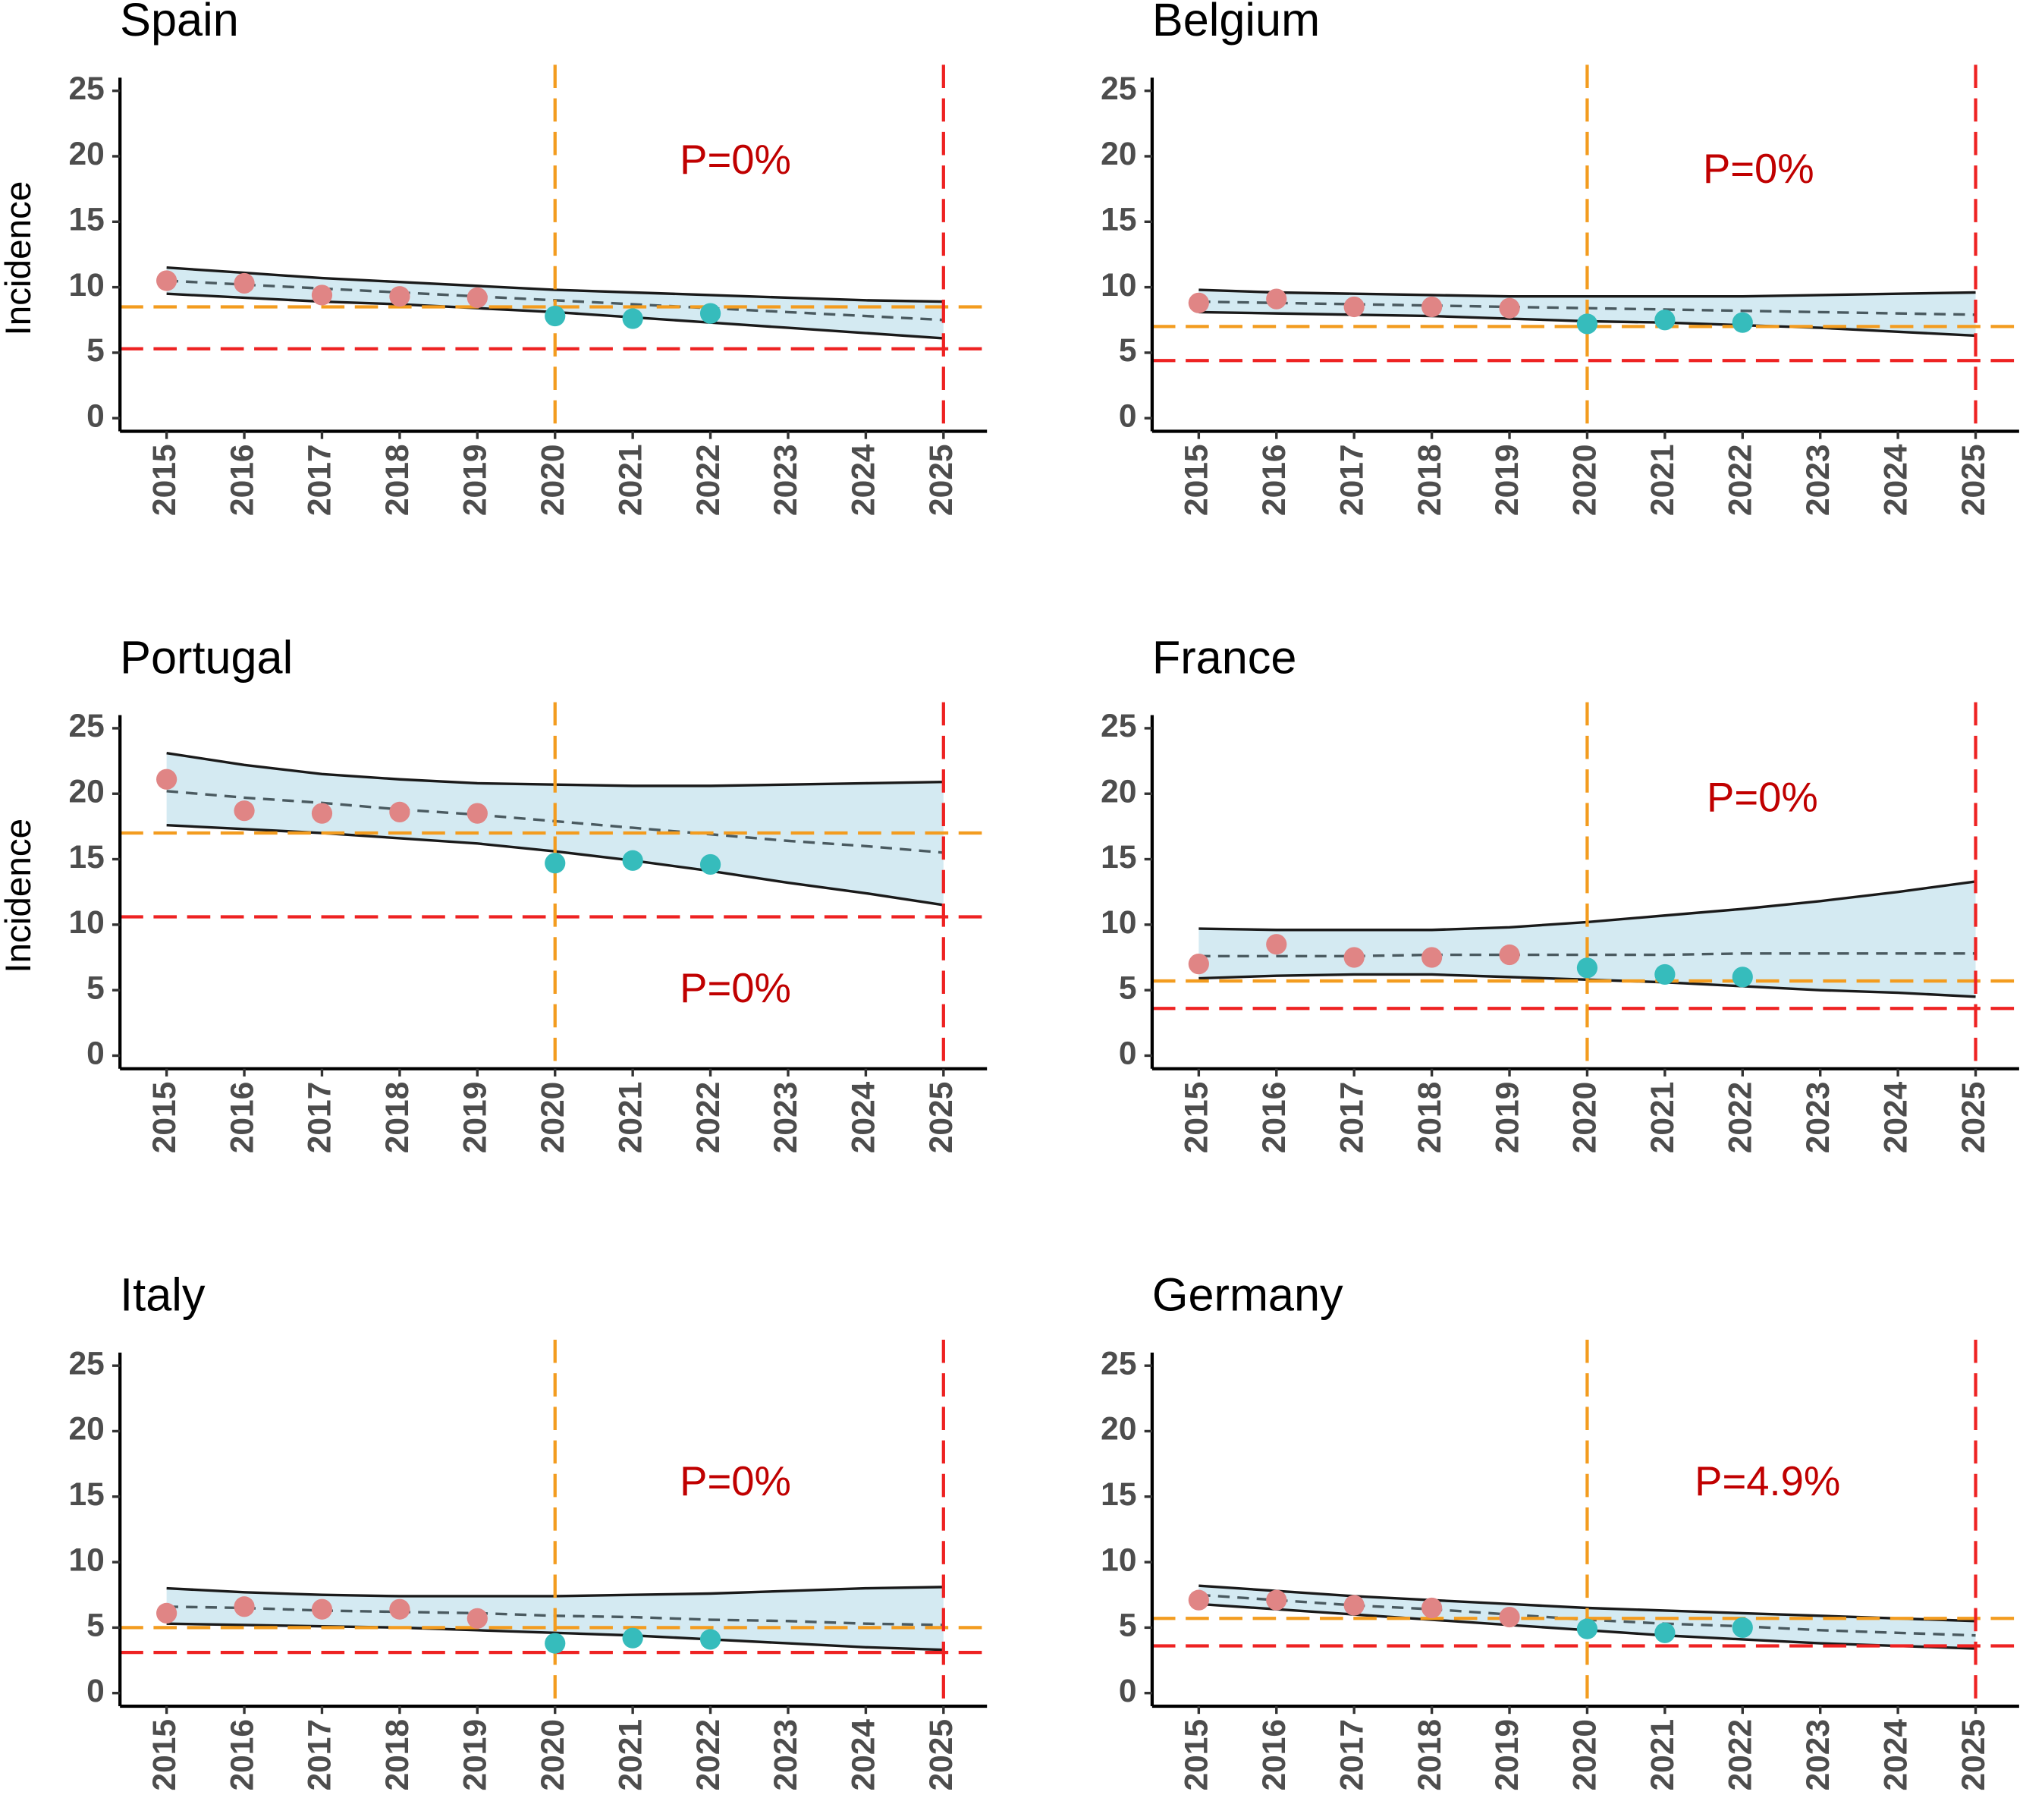 The width and height of the screenshot is (2023, 1820). What do you see at coordinates (1236, 23) in the screenshot?
I see `panel-title: Belgium` at bounding box center [1236, 23].